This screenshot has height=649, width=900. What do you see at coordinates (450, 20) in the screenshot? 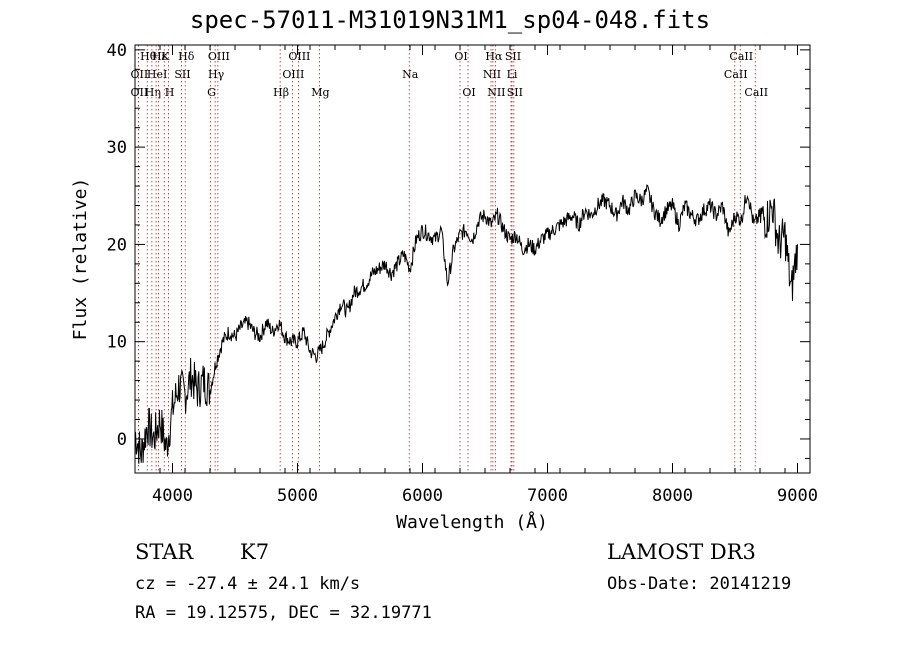
I see `chart-title: spec-57011-M31019N31M1_sp04-048.fits` at bounding box center [450, 20].